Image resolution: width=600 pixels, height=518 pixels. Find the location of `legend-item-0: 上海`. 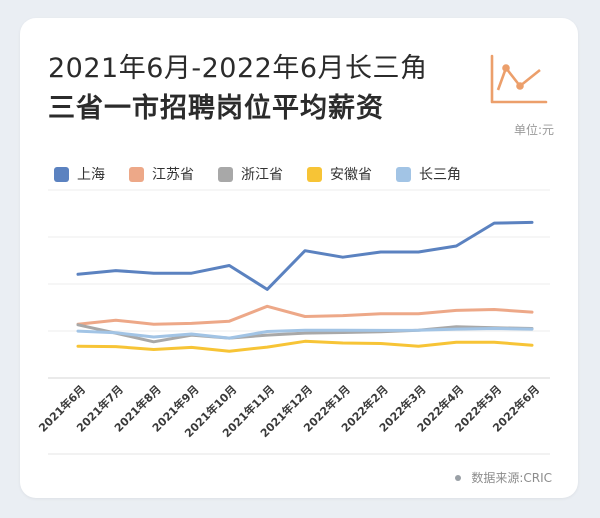

legend-item-0: 上海 is located at coordinates (79, 174).